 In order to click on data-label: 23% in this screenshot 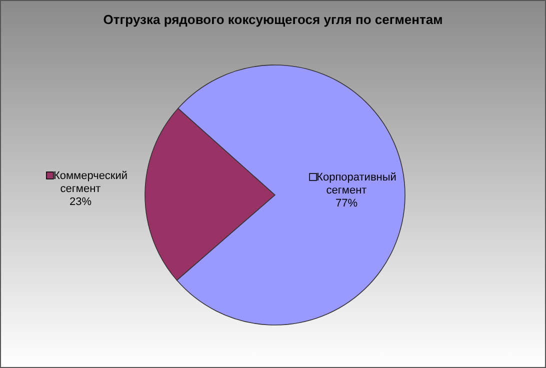, I will do `click(80, 202)`.